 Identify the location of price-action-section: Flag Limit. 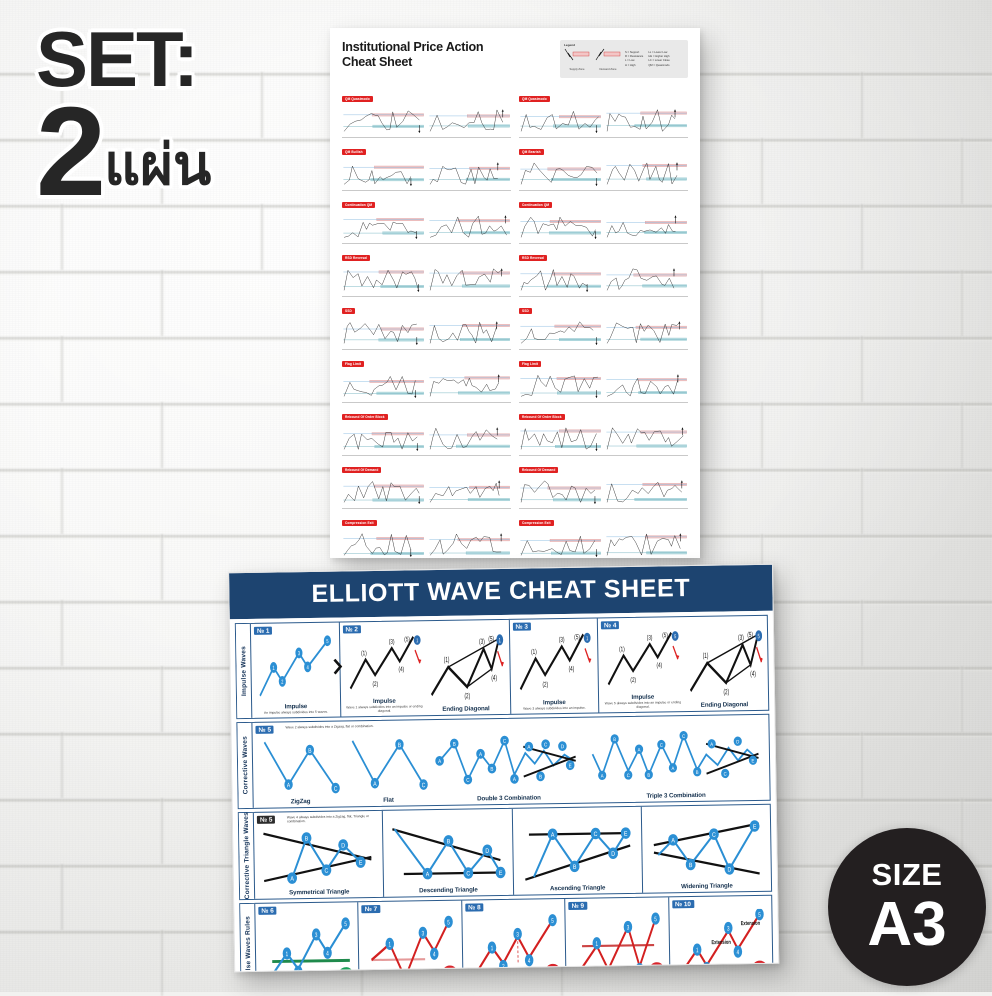
(603, 375).